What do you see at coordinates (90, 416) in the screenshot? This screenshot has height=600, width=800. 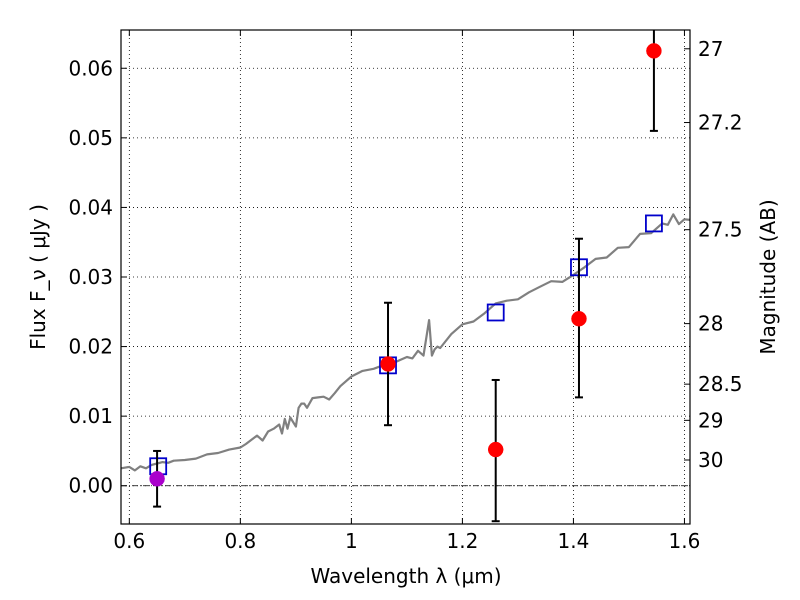 I see `y-tick-label: 0.01` at bounding box center [90, 416].